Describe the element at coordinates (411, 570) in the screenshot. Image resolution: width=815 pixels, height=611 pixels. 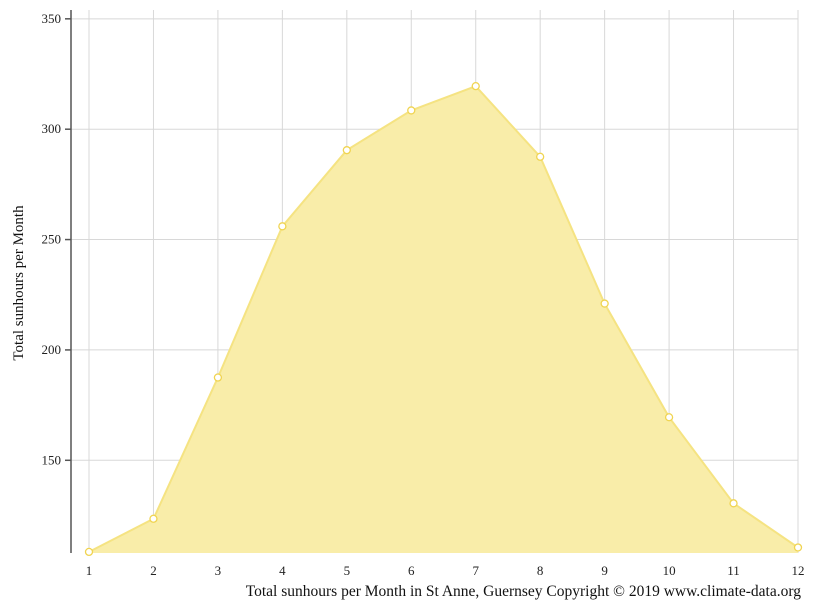
I see `x-tick-label: 6` at that location.